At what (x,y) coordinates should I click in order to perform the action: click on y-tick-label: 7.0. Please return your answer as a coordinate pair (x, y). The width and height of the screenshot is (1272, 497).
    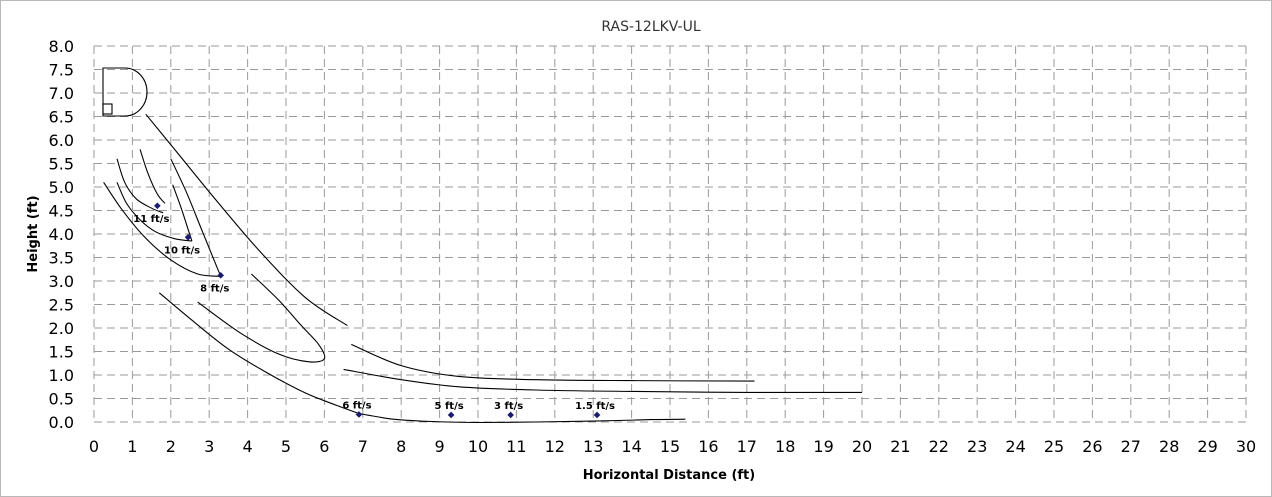
    Looking at the image, I should click on (61, 93).